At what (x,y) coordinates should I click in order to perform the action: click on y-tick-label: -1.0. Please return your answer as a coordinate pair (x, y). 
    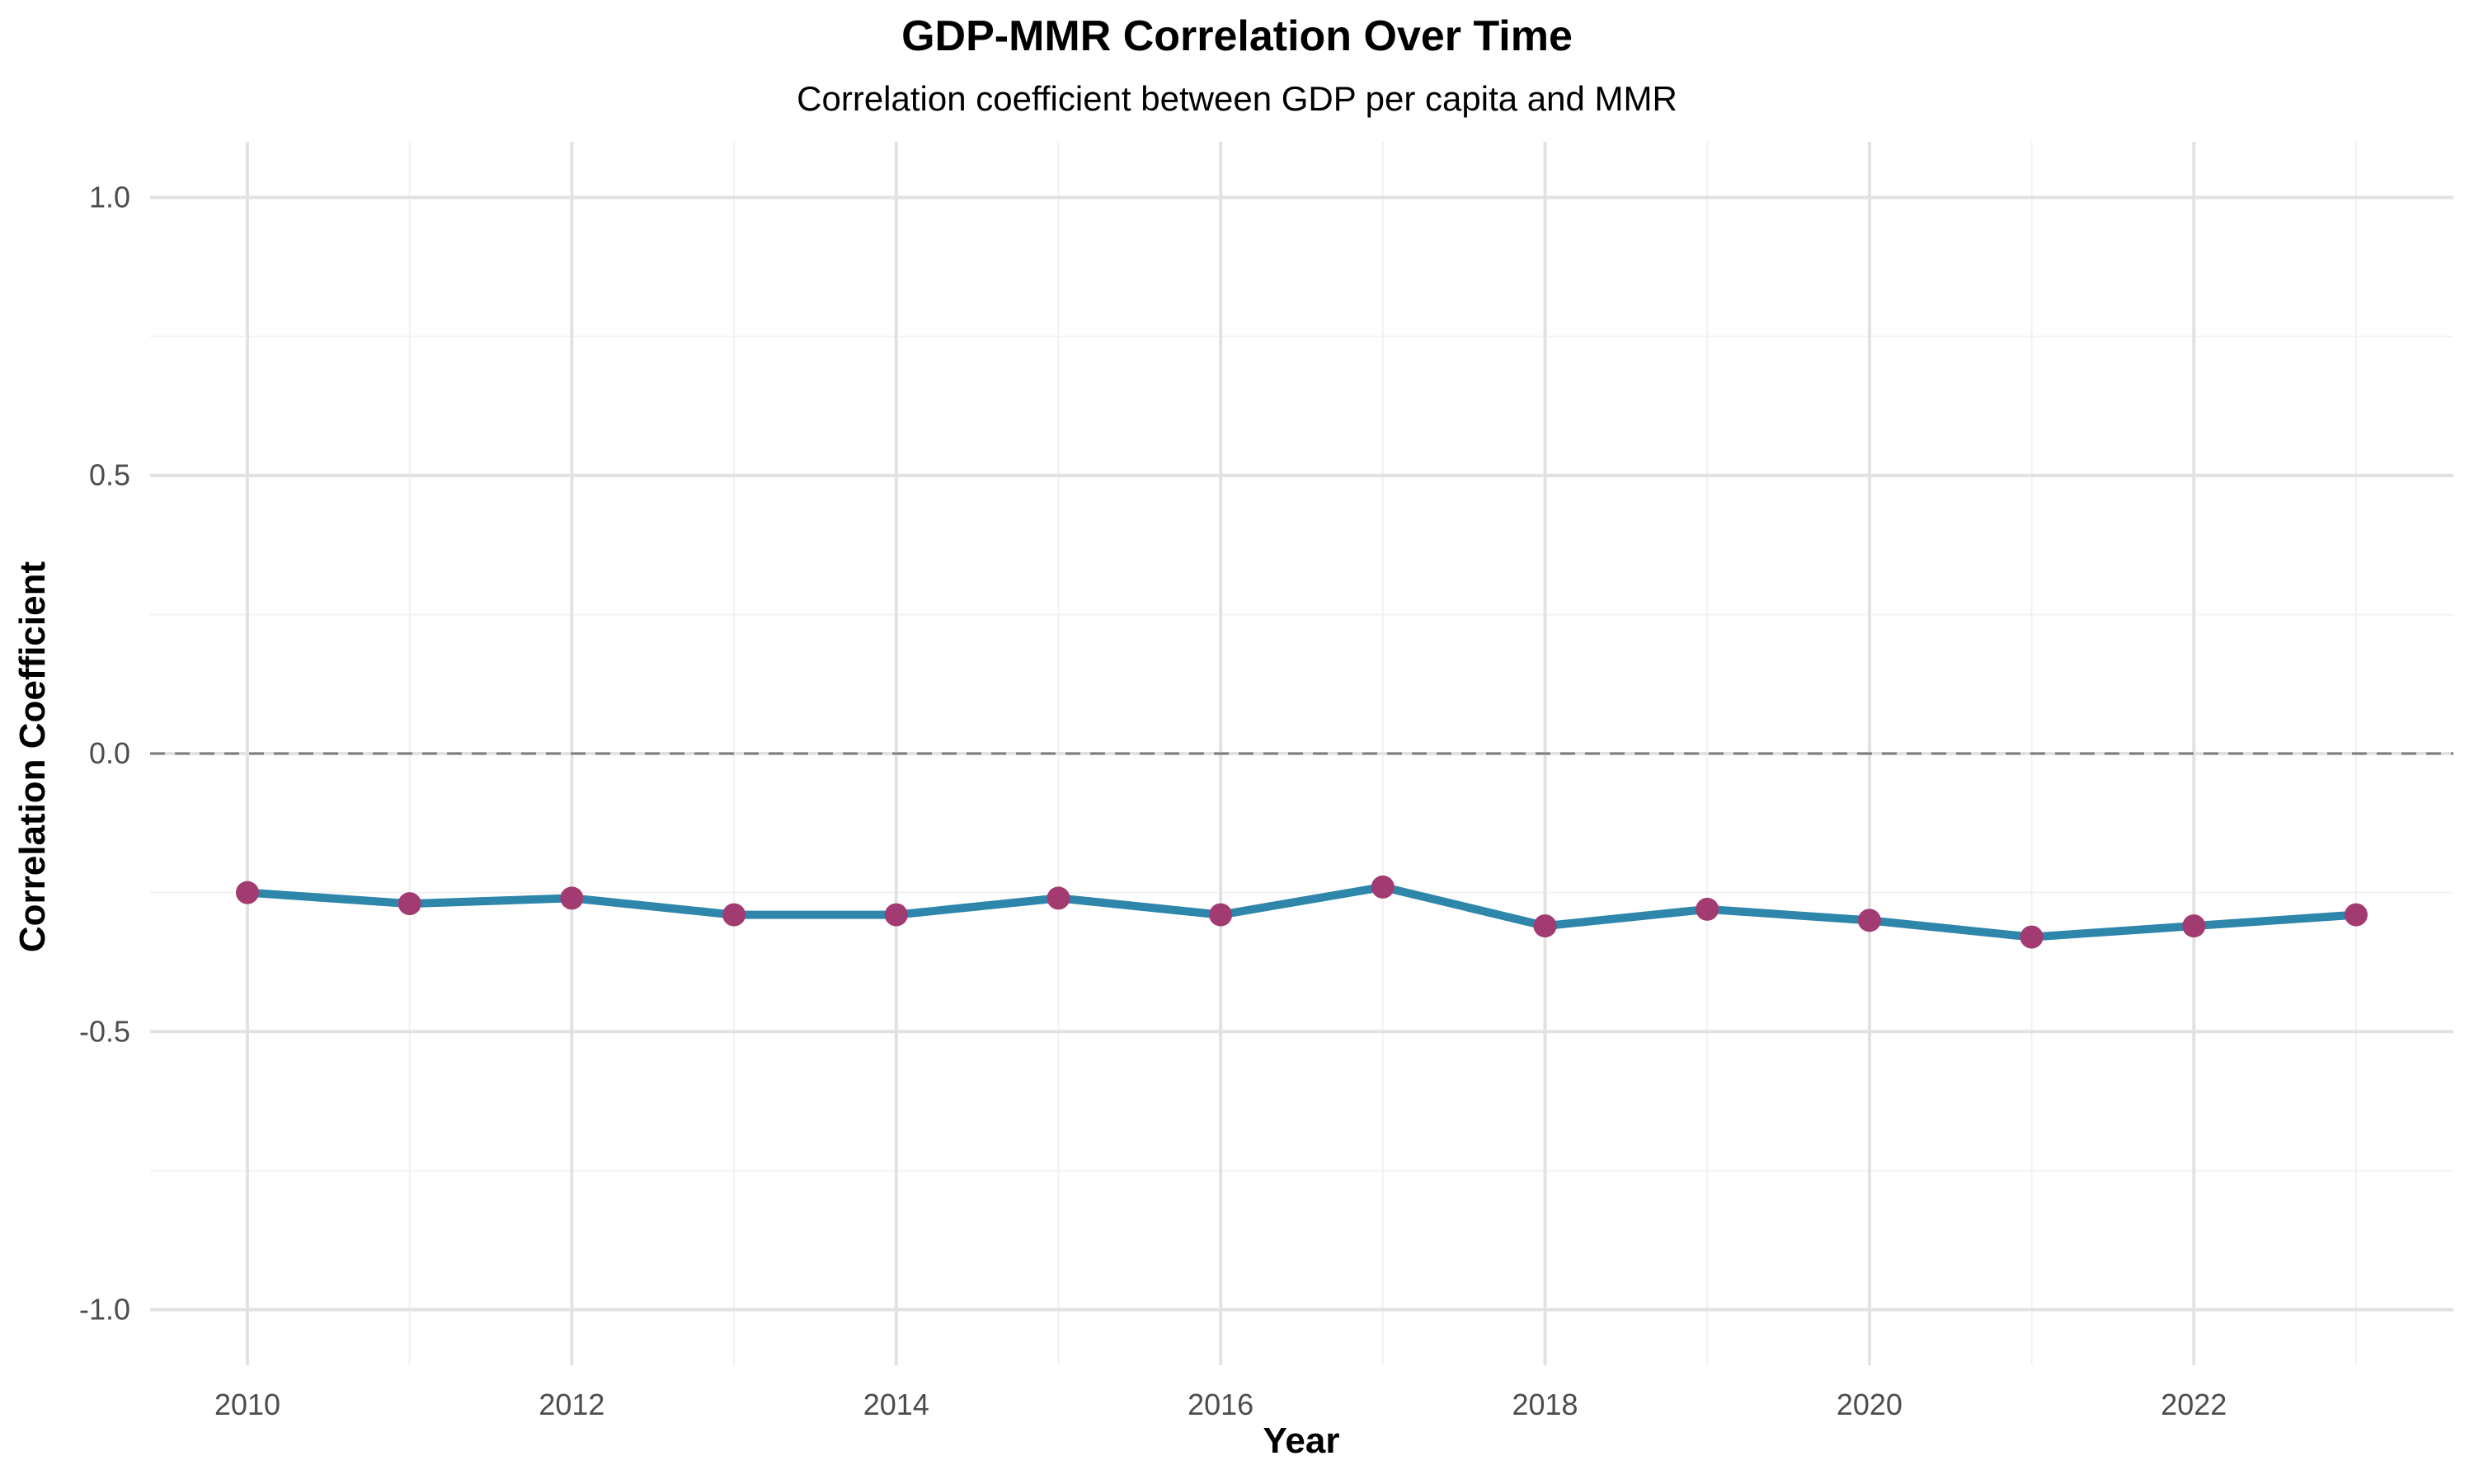
    Looking at the image, I should click on (104, 1310).